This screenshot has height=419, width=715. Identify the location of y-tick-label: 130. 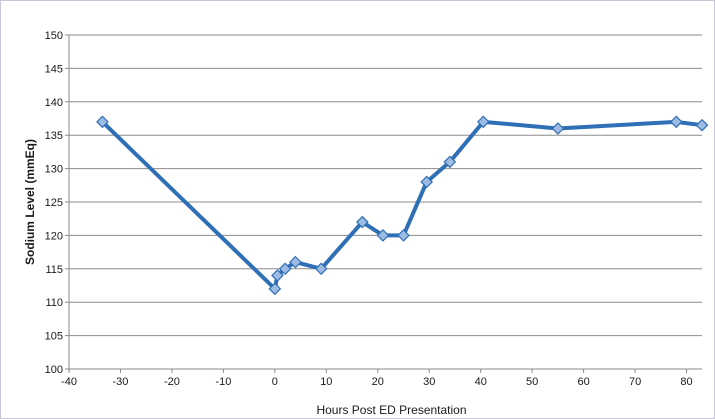
(54, 170).